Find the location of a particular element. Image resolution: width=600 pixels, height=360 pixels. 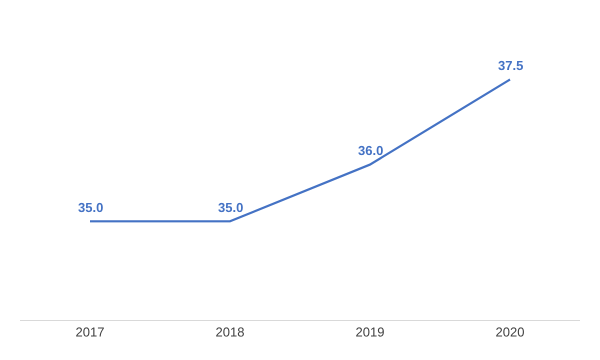

x-tick-label: 2018 is located at coordinates (230, 332).